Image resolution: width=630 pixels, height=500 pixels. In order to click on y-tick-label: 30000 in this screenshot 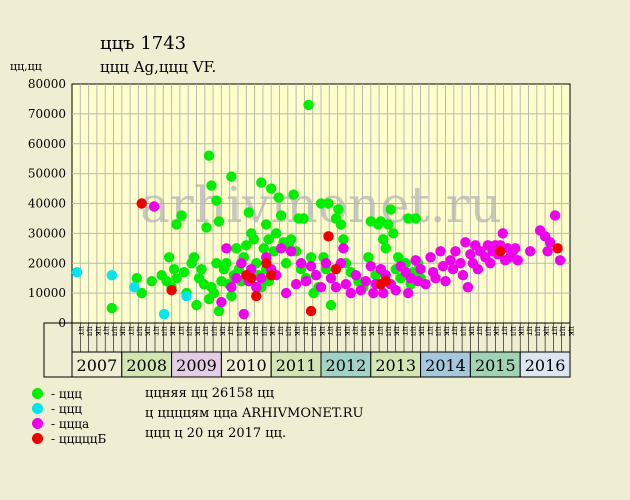, I will do `click(47, 233)`.